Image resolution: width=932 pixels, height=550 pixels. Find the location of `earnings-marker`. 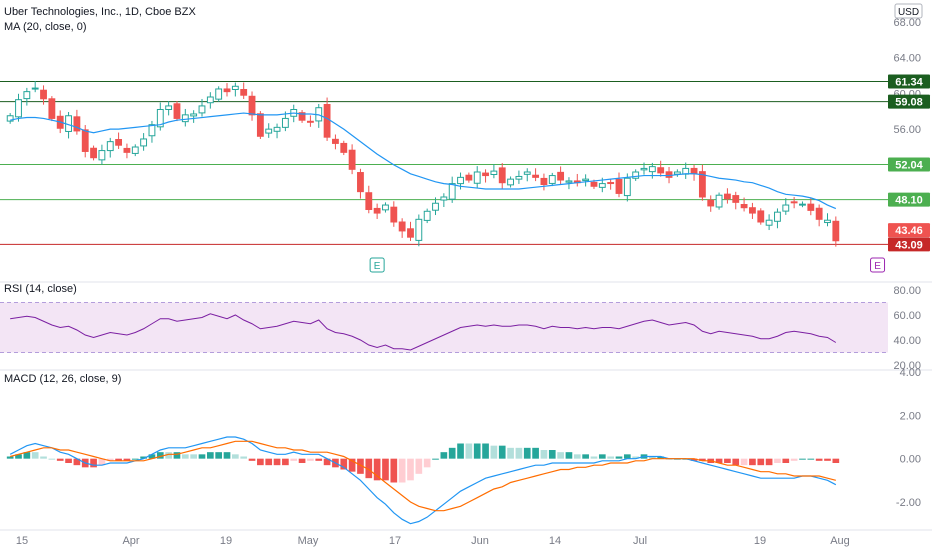

earnings-marker is located at coordinates (377, 265).